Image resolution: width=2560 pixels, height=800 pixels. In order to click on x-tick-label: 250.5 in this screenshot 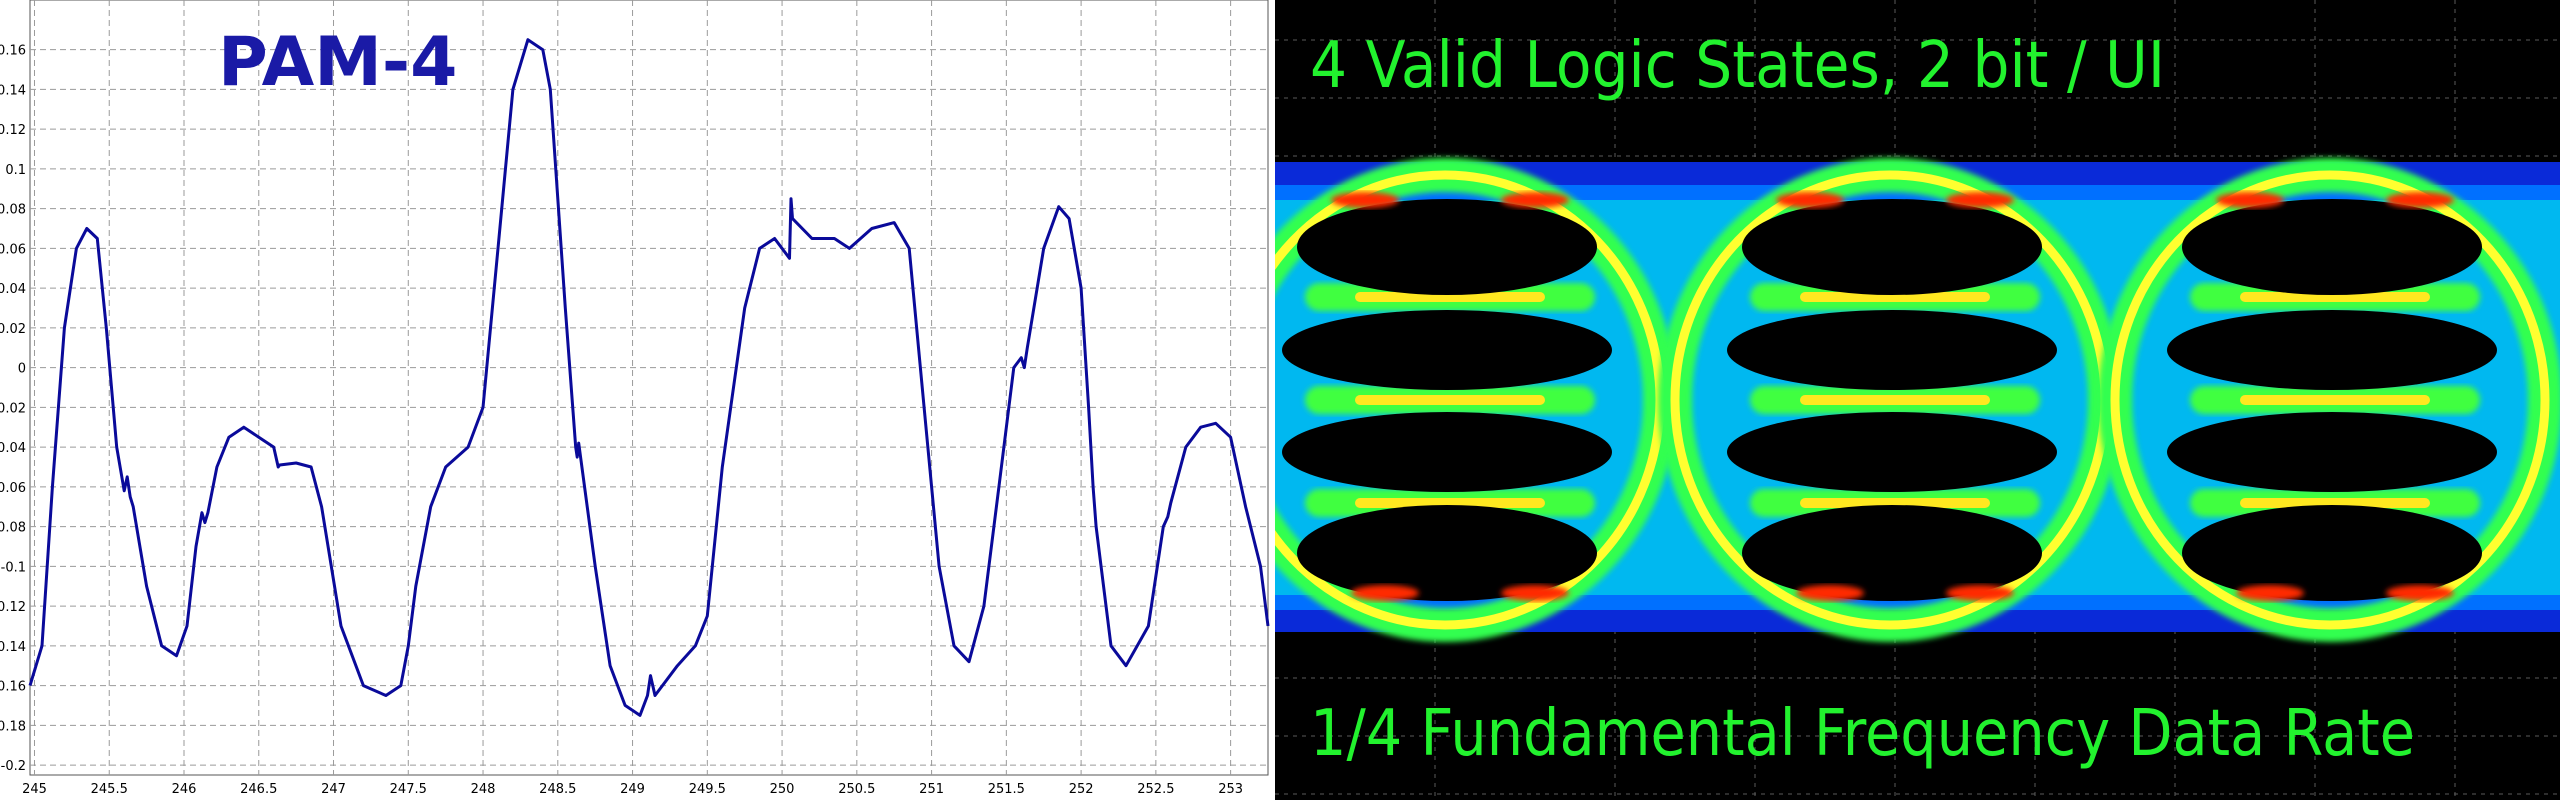, I will do `click(856, 789)`.